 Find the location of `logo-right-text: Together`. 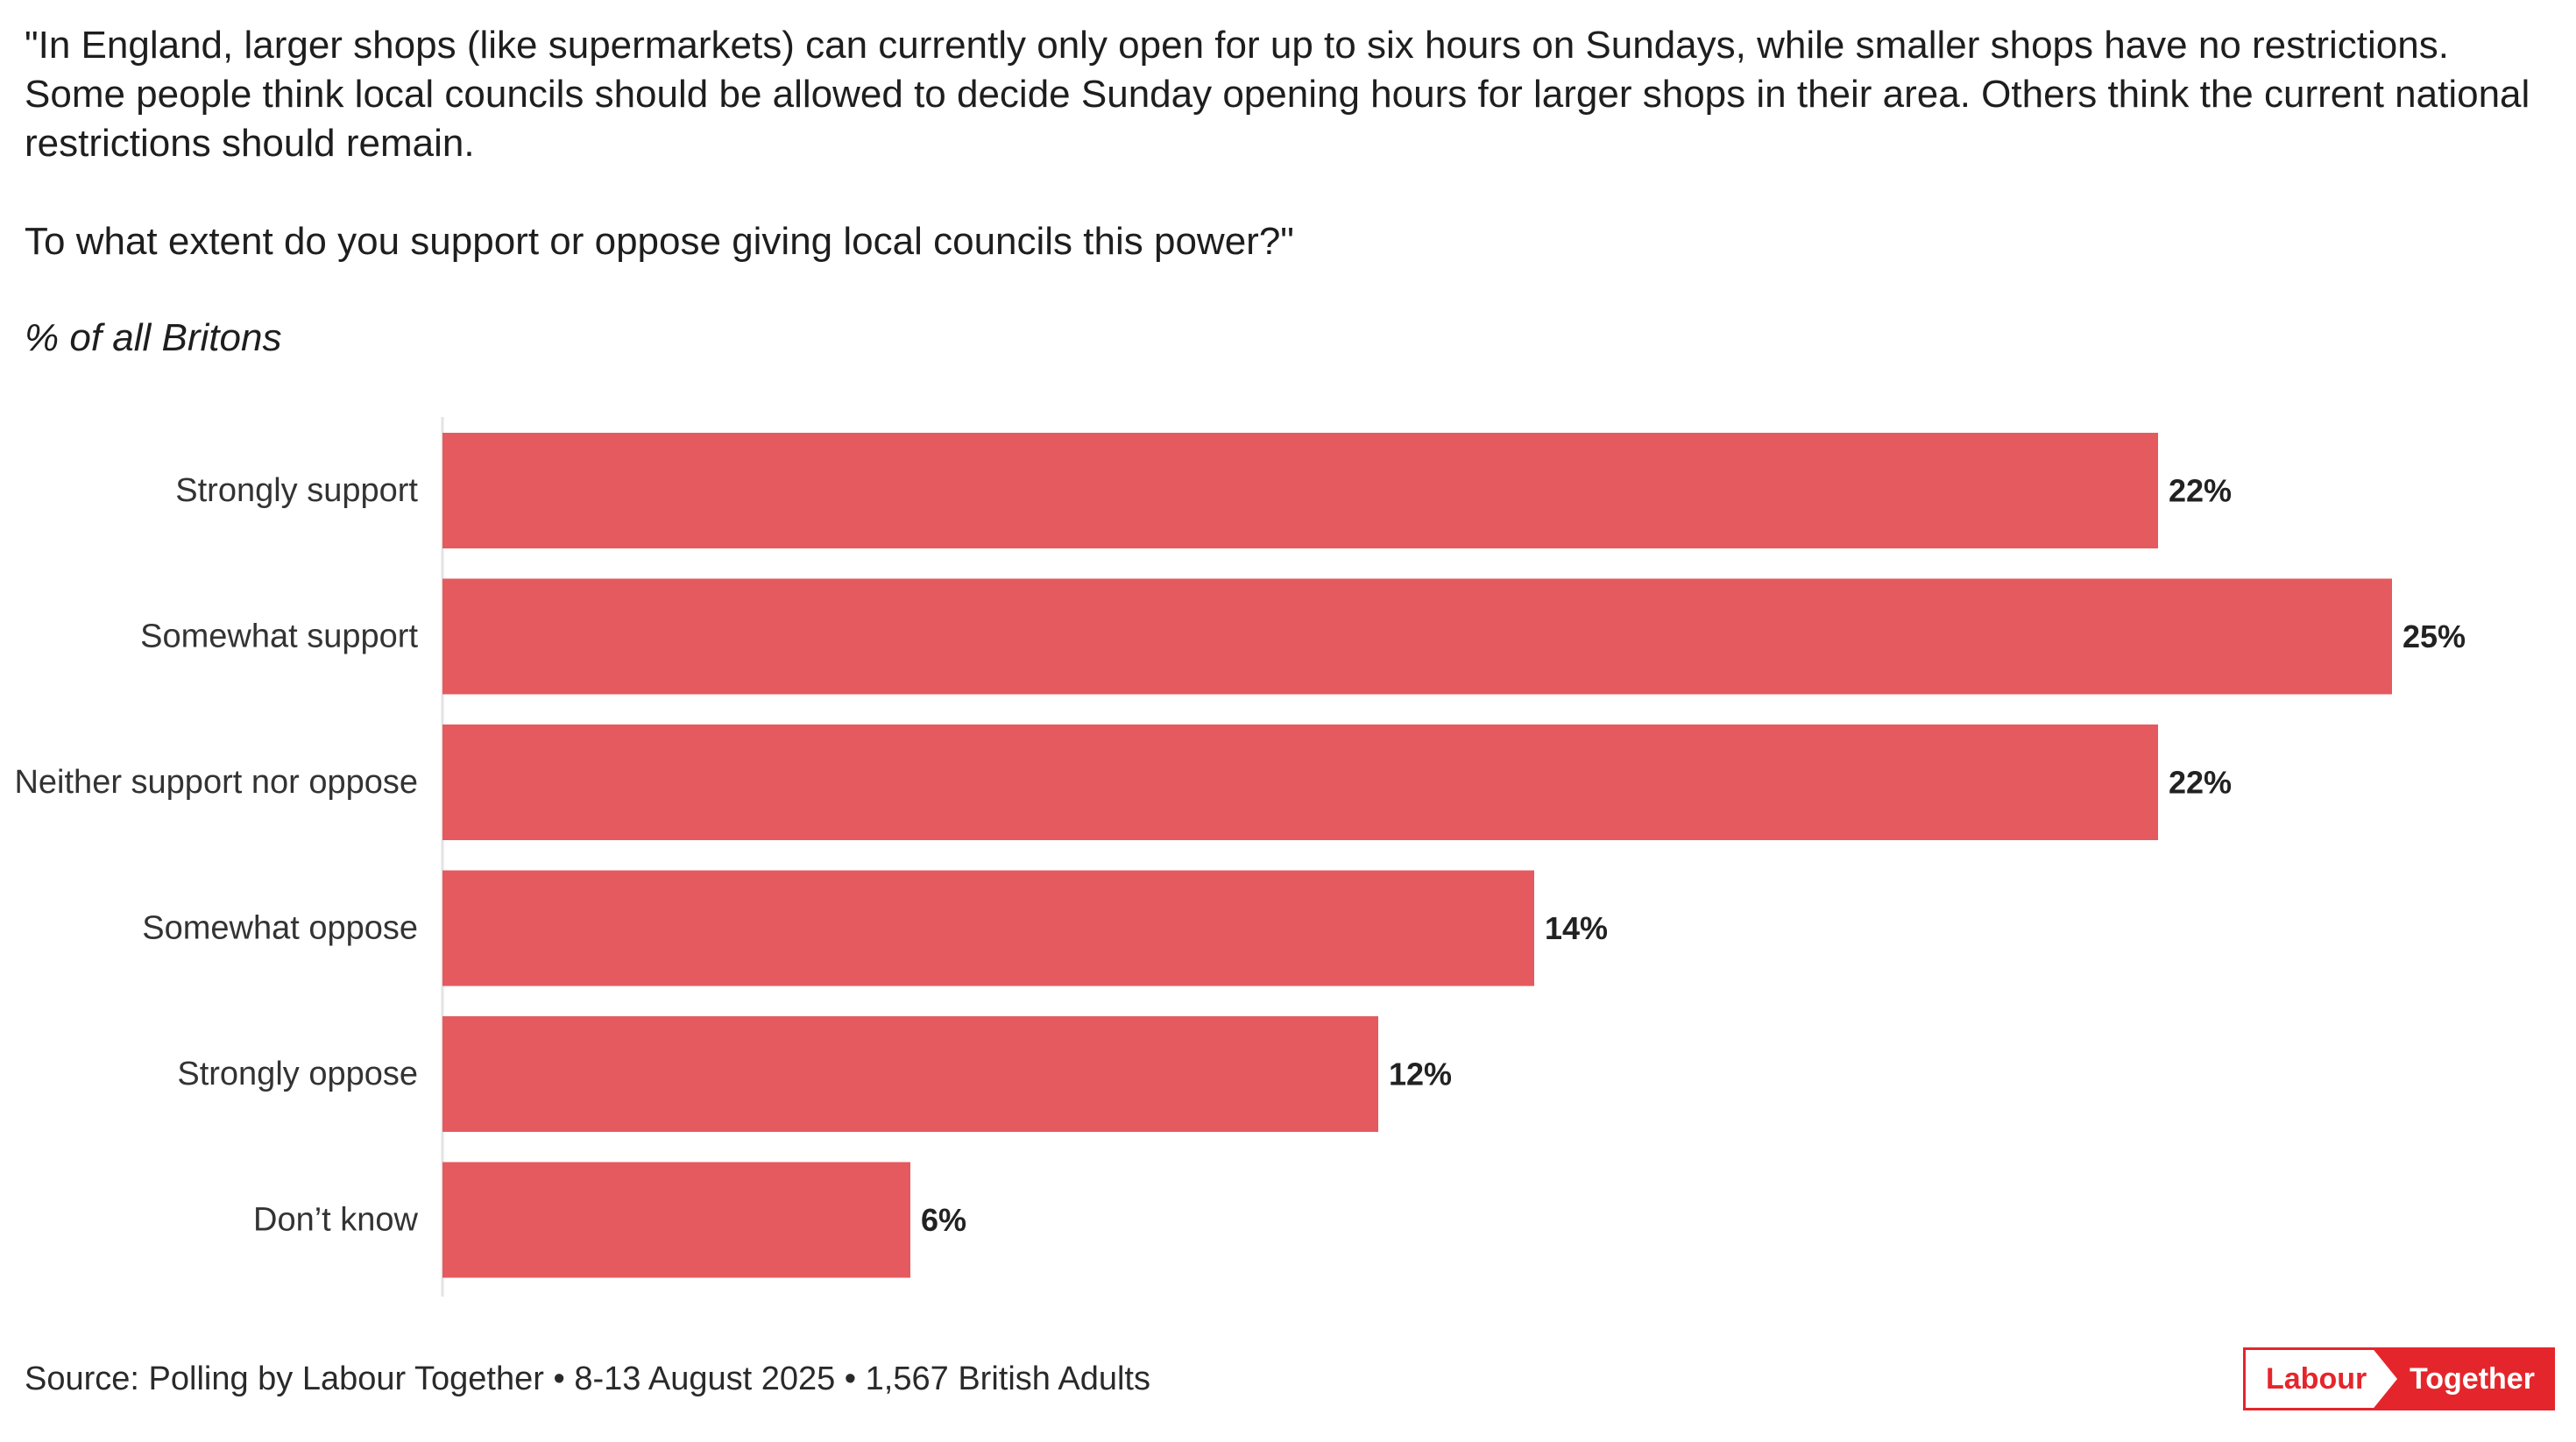

logo-right-text: Together is located at coordinates (2472, 1379).